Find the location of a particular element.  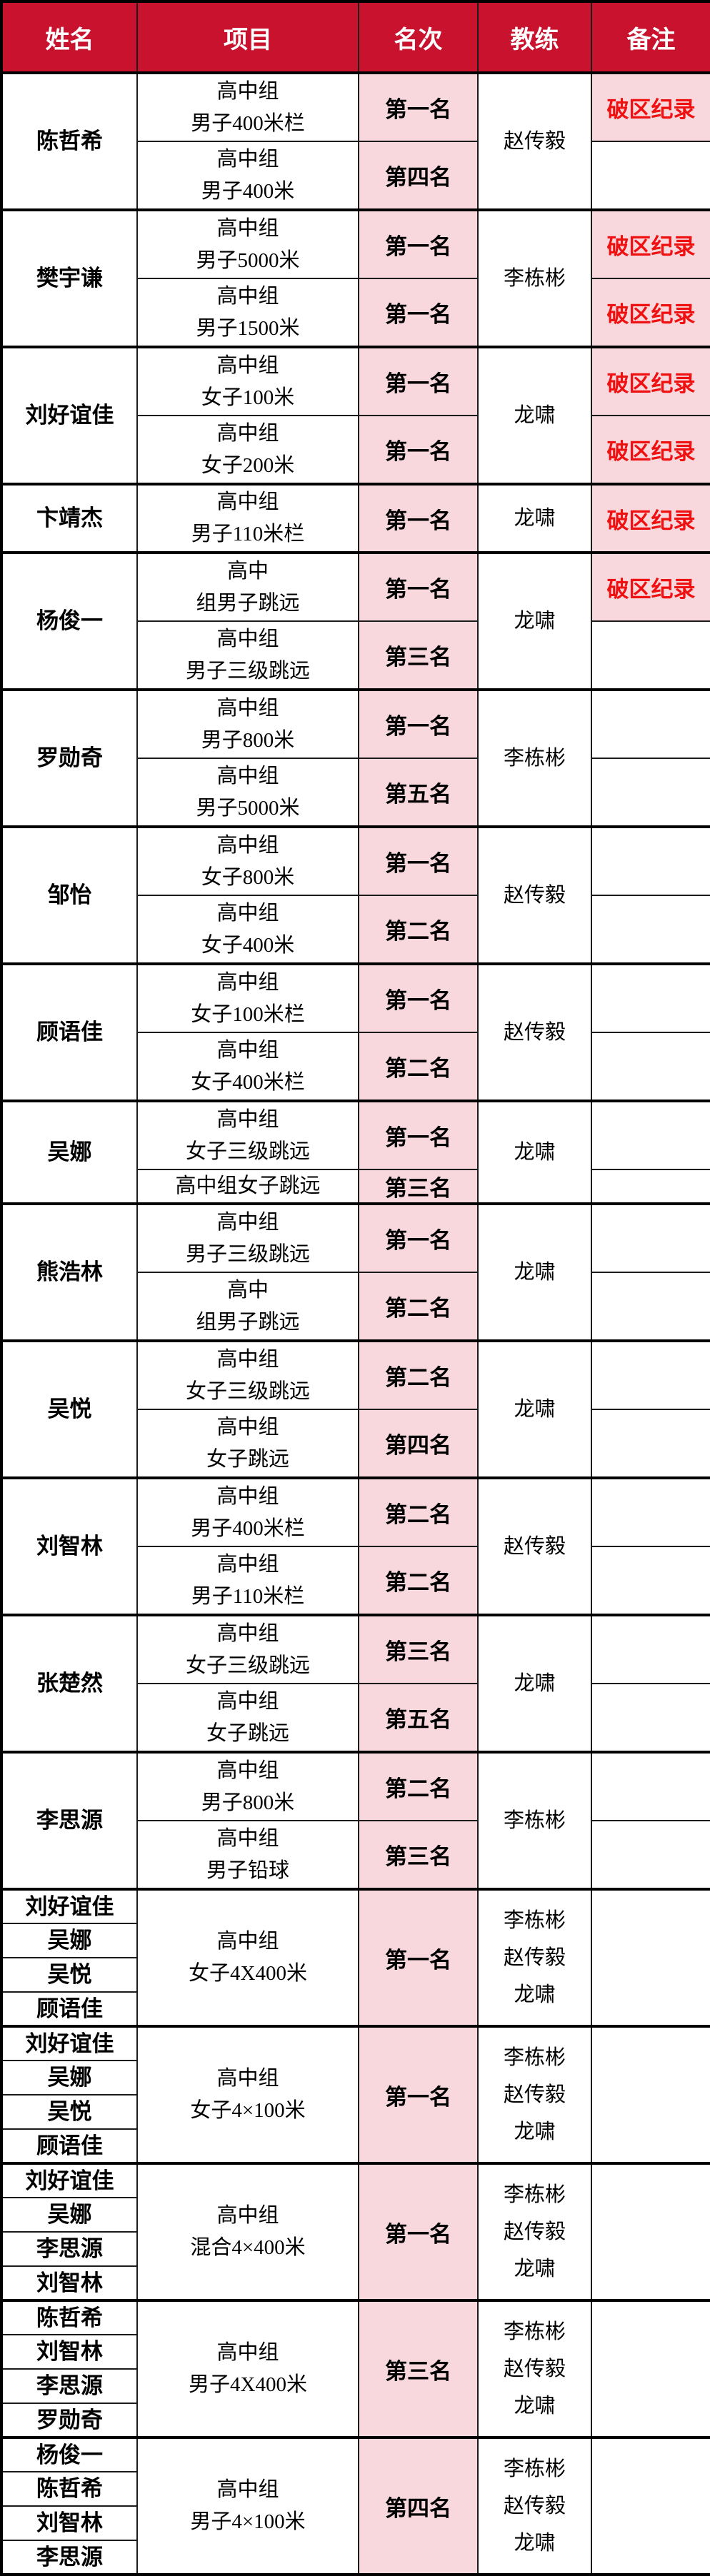

rank-cell: 第五名 is located at coordinates (418, 792).